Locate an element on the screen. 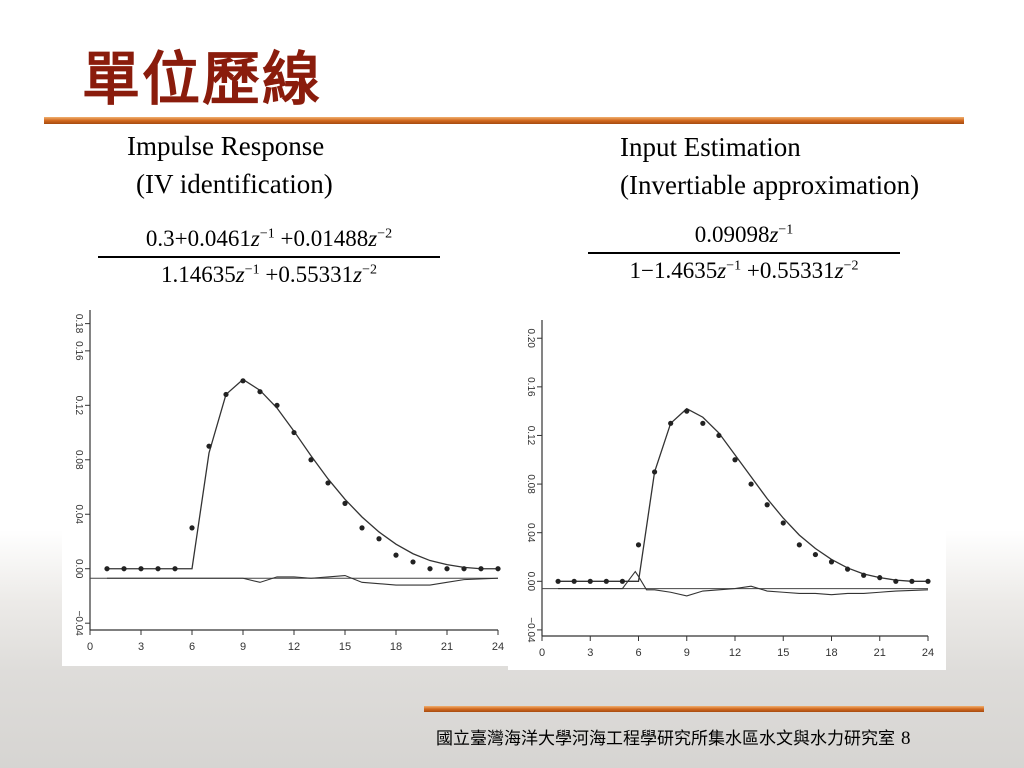 Image resolution: width=1024 pixels, height=768 pixels. y-tick-label: 0.20 is located at coordinates (530, 338).